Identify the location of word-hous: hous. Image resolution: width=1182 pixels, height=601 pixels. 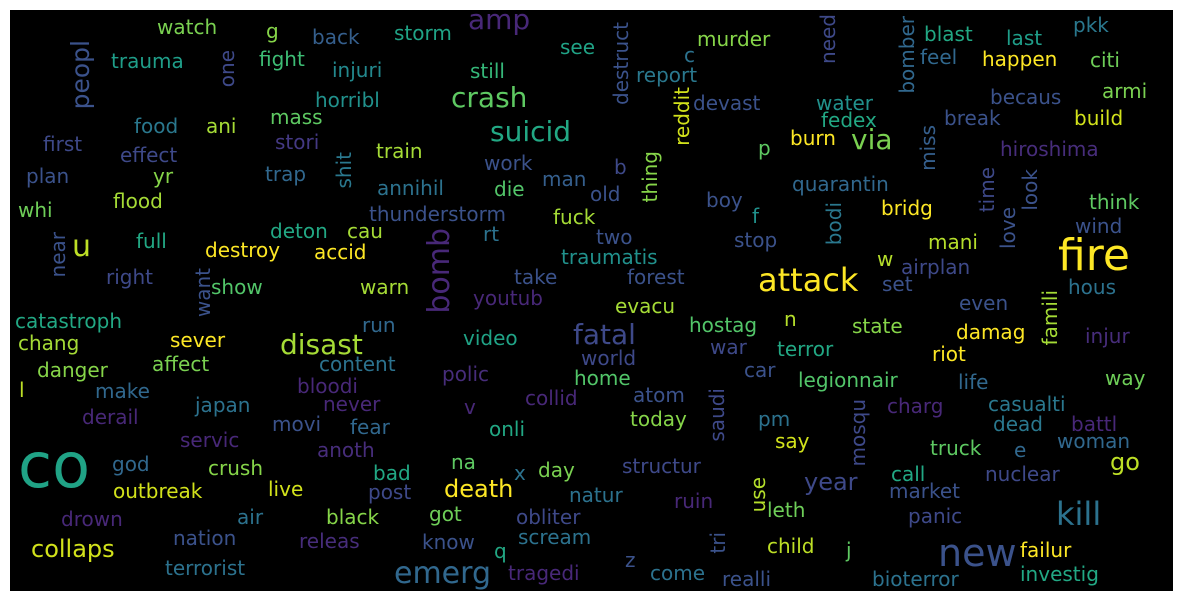
(1092, 287).